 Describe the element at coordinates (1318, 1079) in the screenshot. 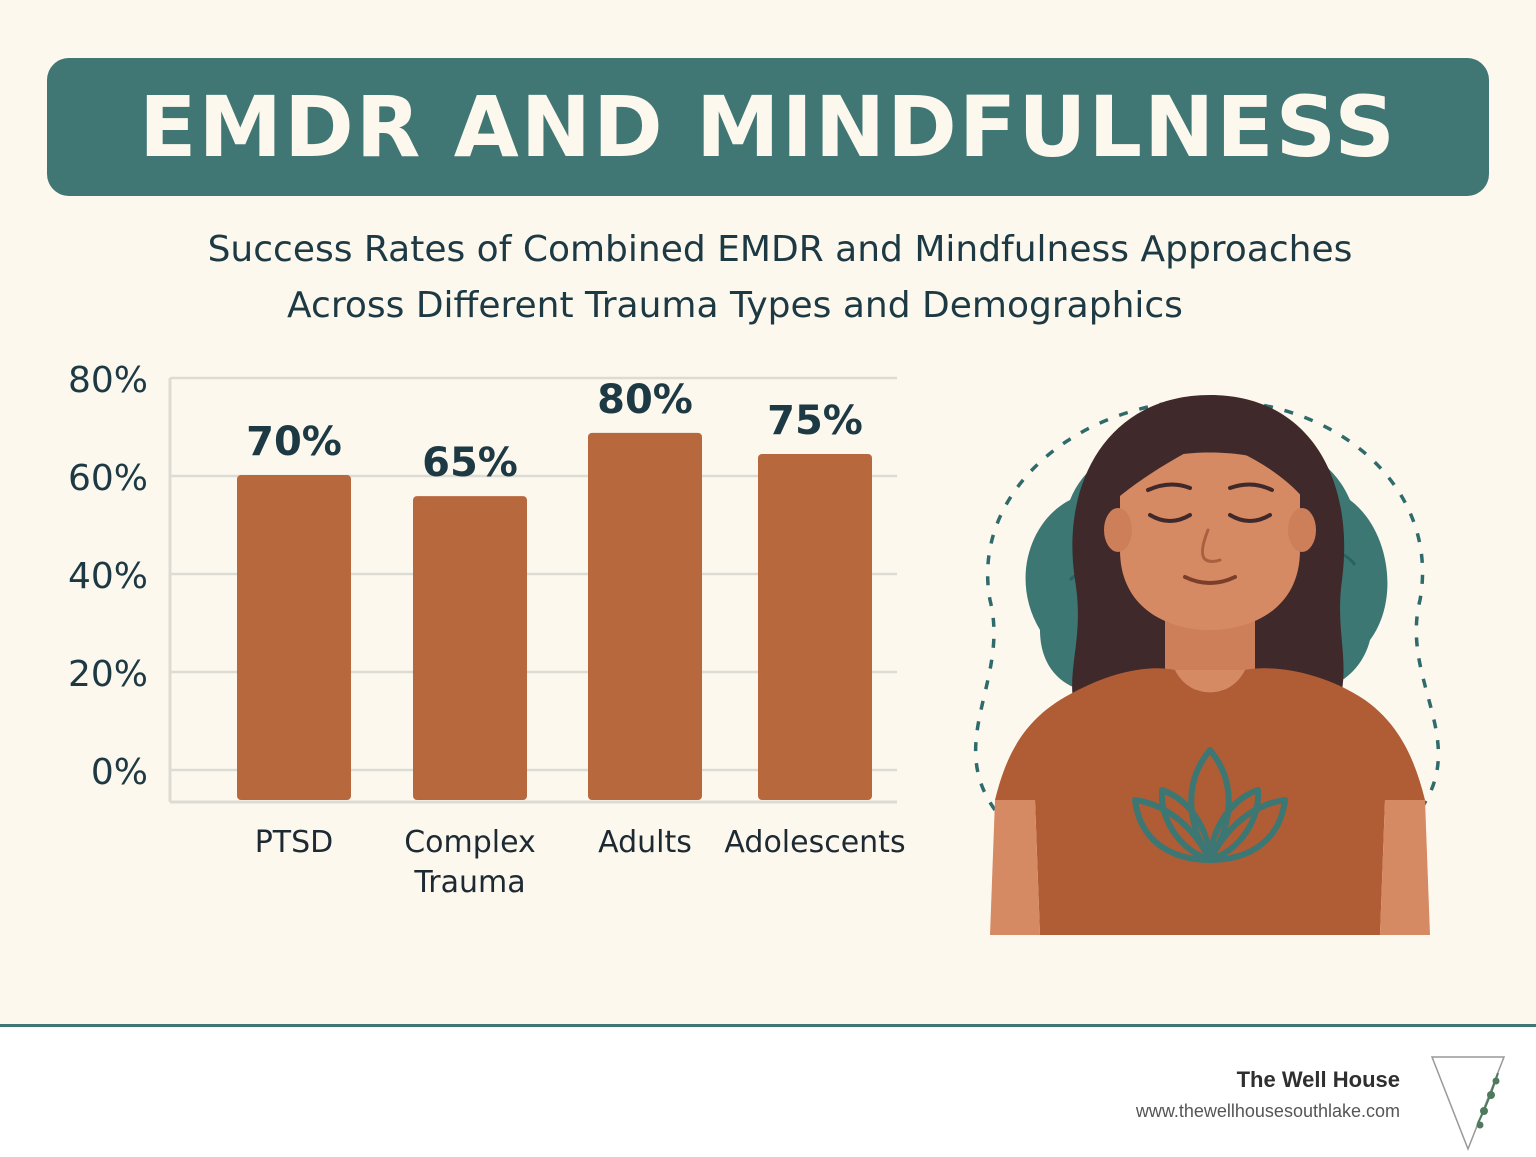

I see `brand-name: The Well House` at that location.